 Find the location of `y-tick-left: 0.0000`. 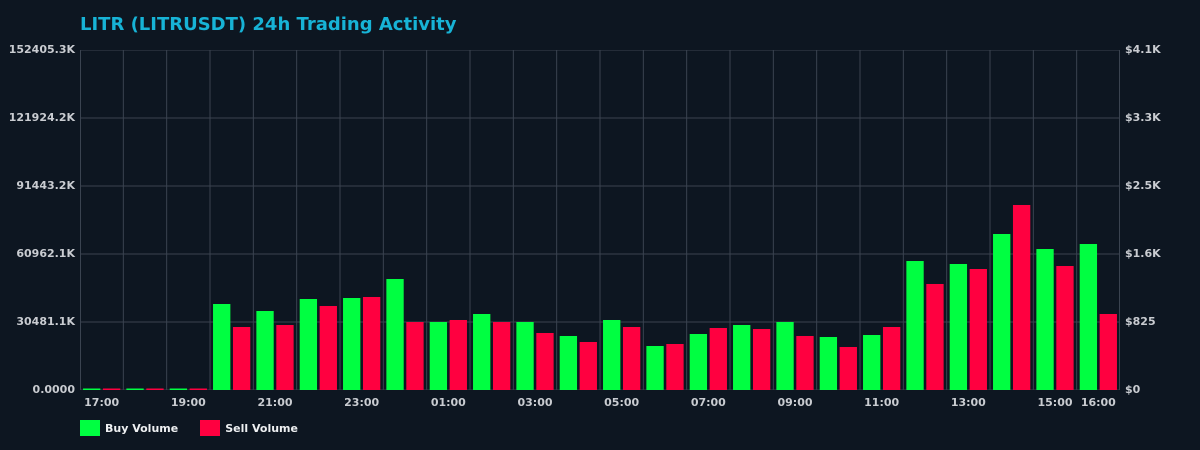

y-tick-left: 0.0000 is located at coordinates (53, 389).